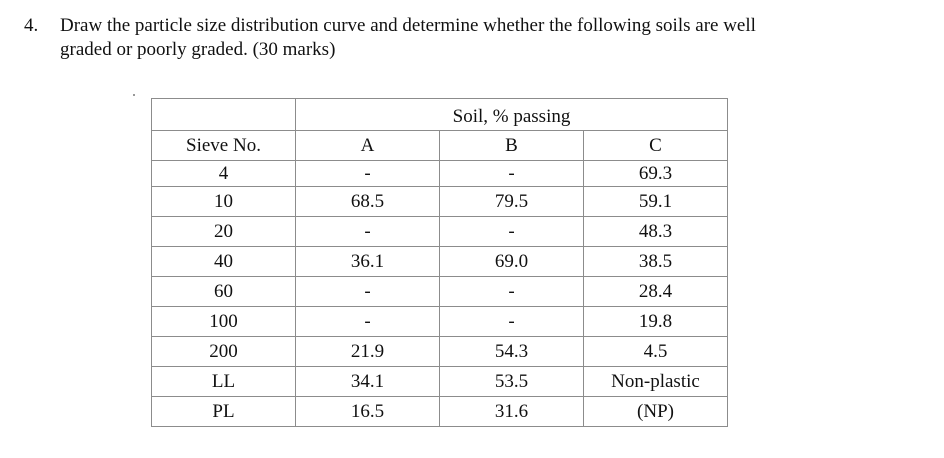  I want to click on table-cell: 200, so click(223, 351).